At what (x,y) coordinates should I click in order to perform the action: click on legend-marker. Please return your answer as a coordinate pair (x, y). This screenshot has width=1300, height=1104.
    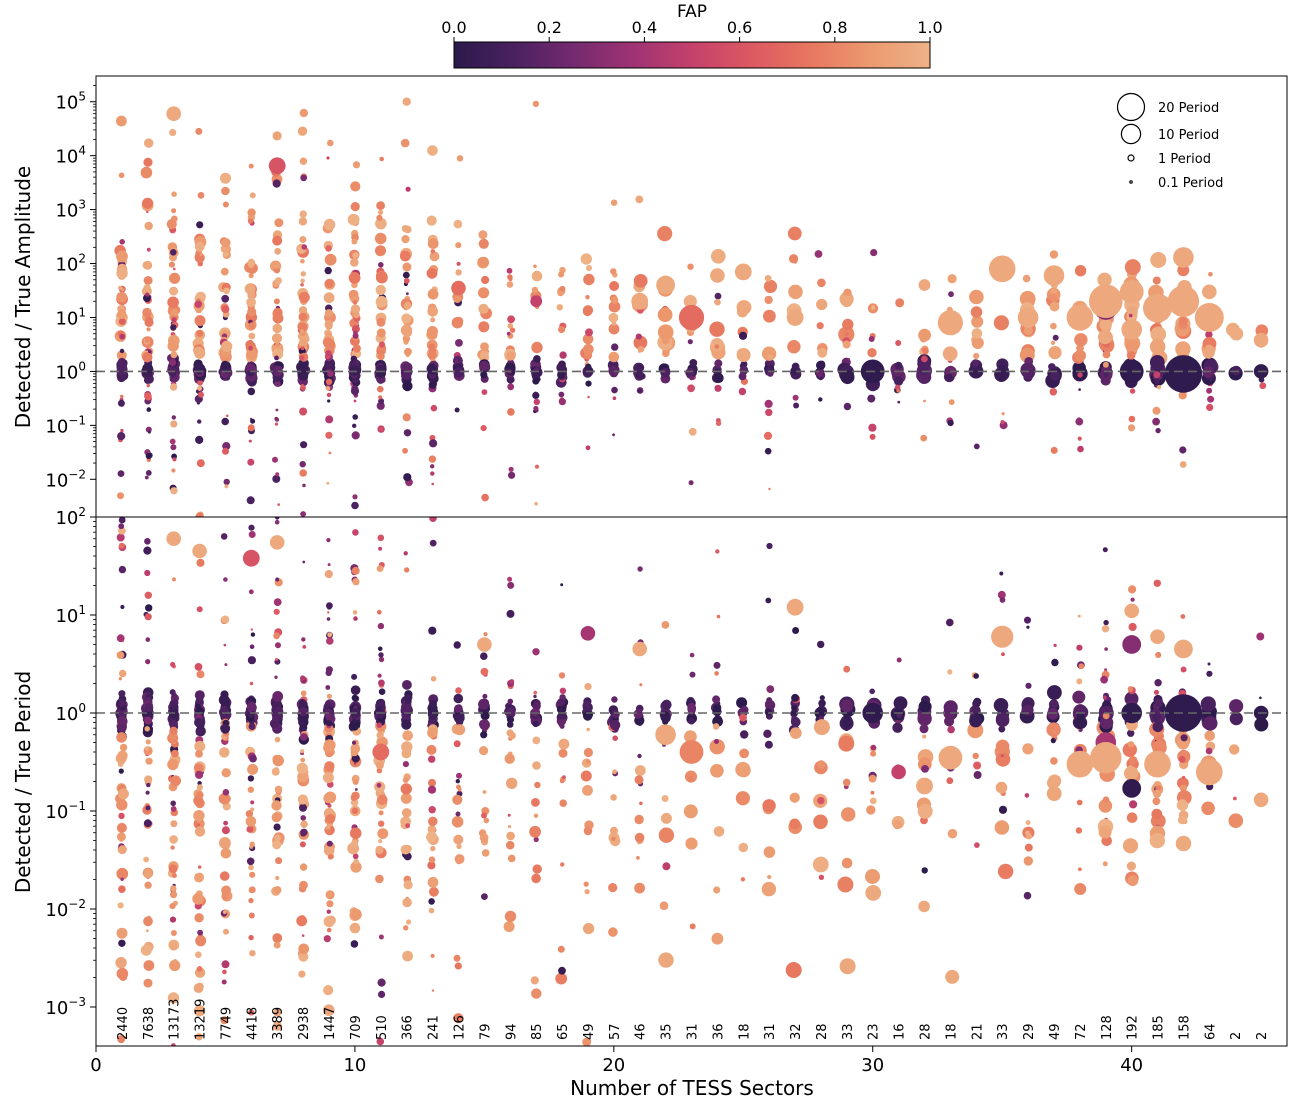
    Looking at the image, I should click on (1131, 182).